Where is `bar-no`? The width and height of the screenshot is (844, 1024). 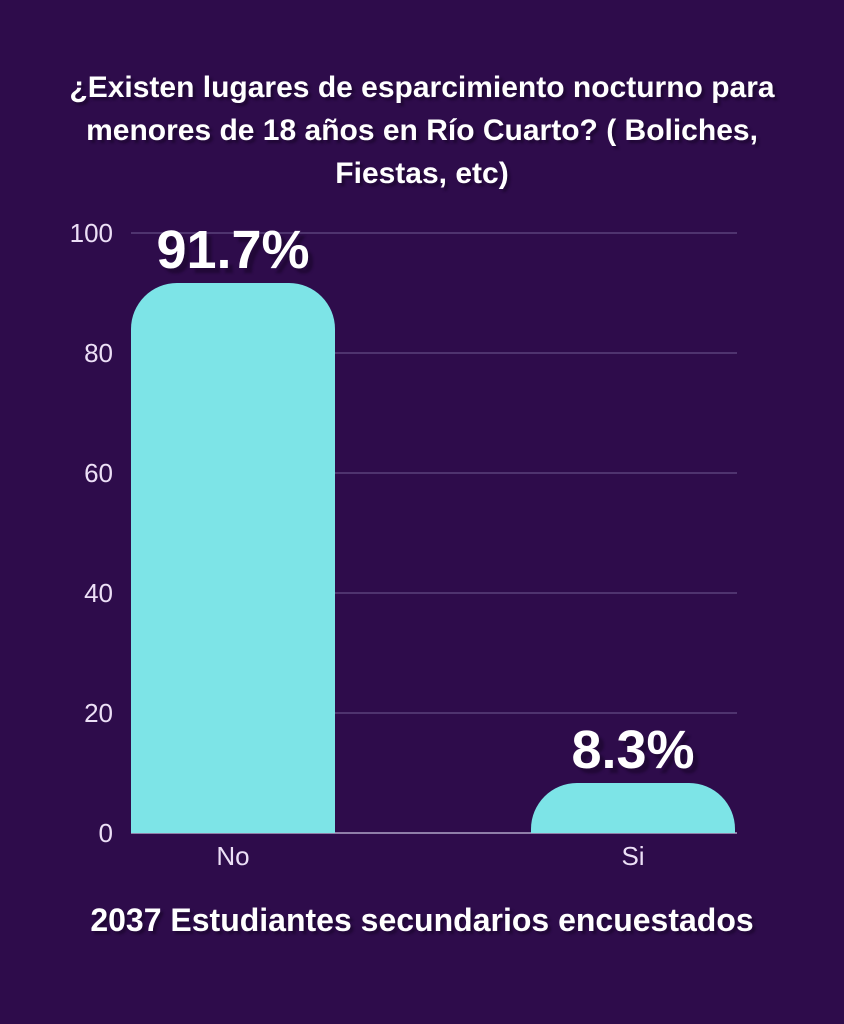
bar-no is located at coordinates (233, 558).